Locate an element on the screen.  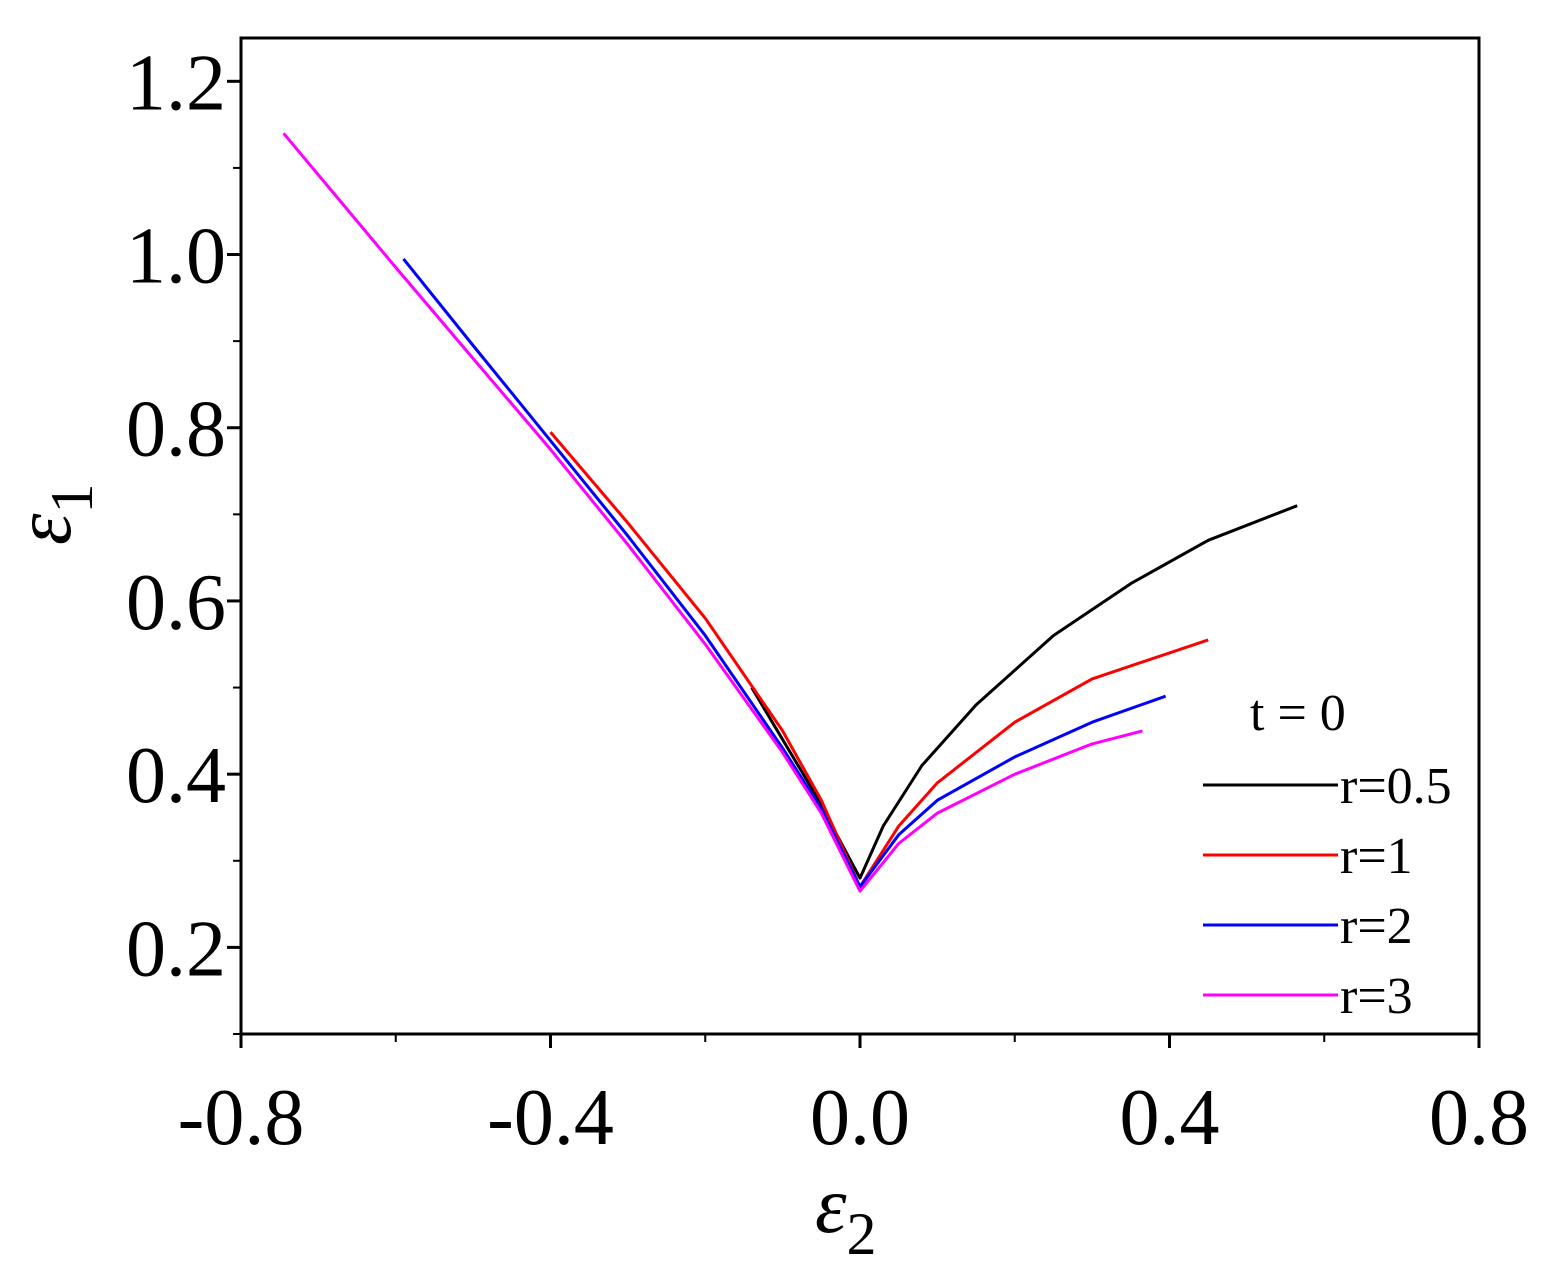
y-tick-label: 0.4 is located at coordinates (176, 776).